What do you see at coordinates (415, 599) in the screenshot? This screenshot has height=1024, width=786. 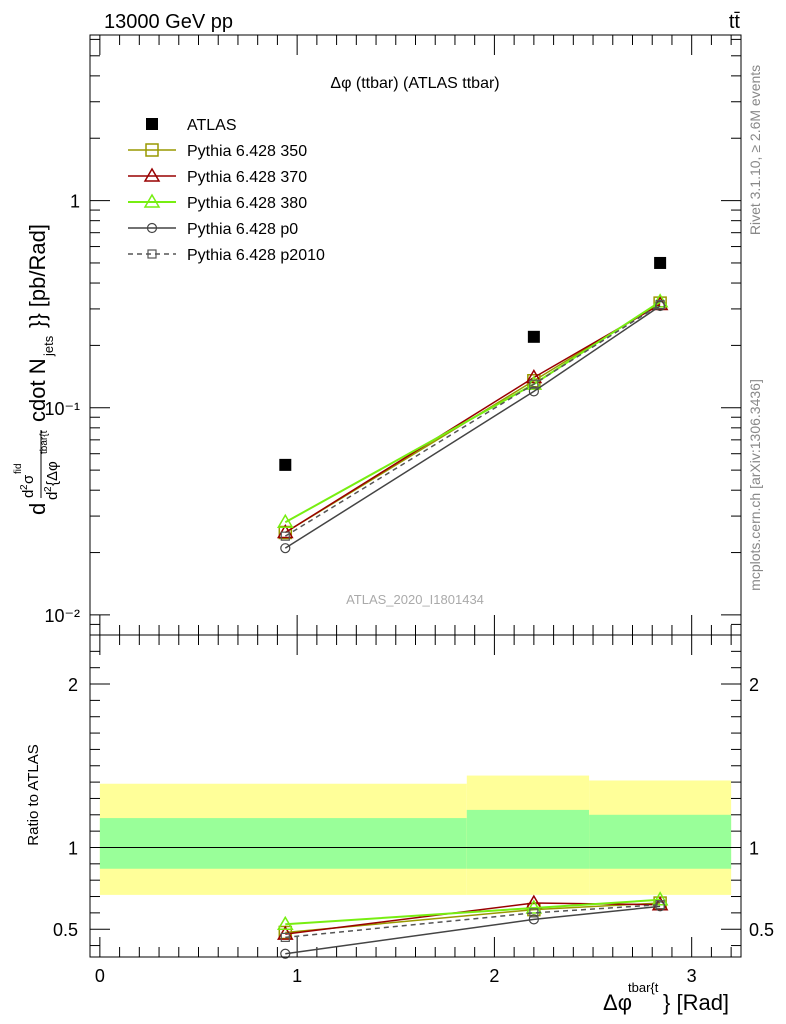 I see `analysis-watermark: ATLAS_2020_I1801434` at bounding box center [415, 599].